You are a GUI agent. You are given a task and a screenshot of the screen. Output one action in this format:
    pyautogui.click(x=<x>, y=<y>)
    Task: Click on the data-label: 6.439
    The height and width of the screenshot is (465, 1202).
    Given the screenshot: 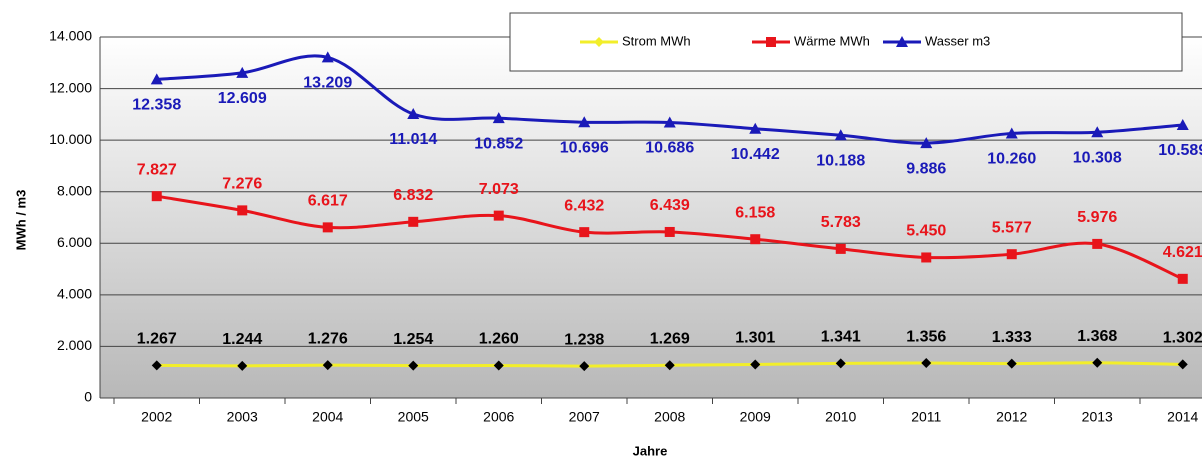 What is the action you would take?
    pyautogui.click(x=670, y=205)
    